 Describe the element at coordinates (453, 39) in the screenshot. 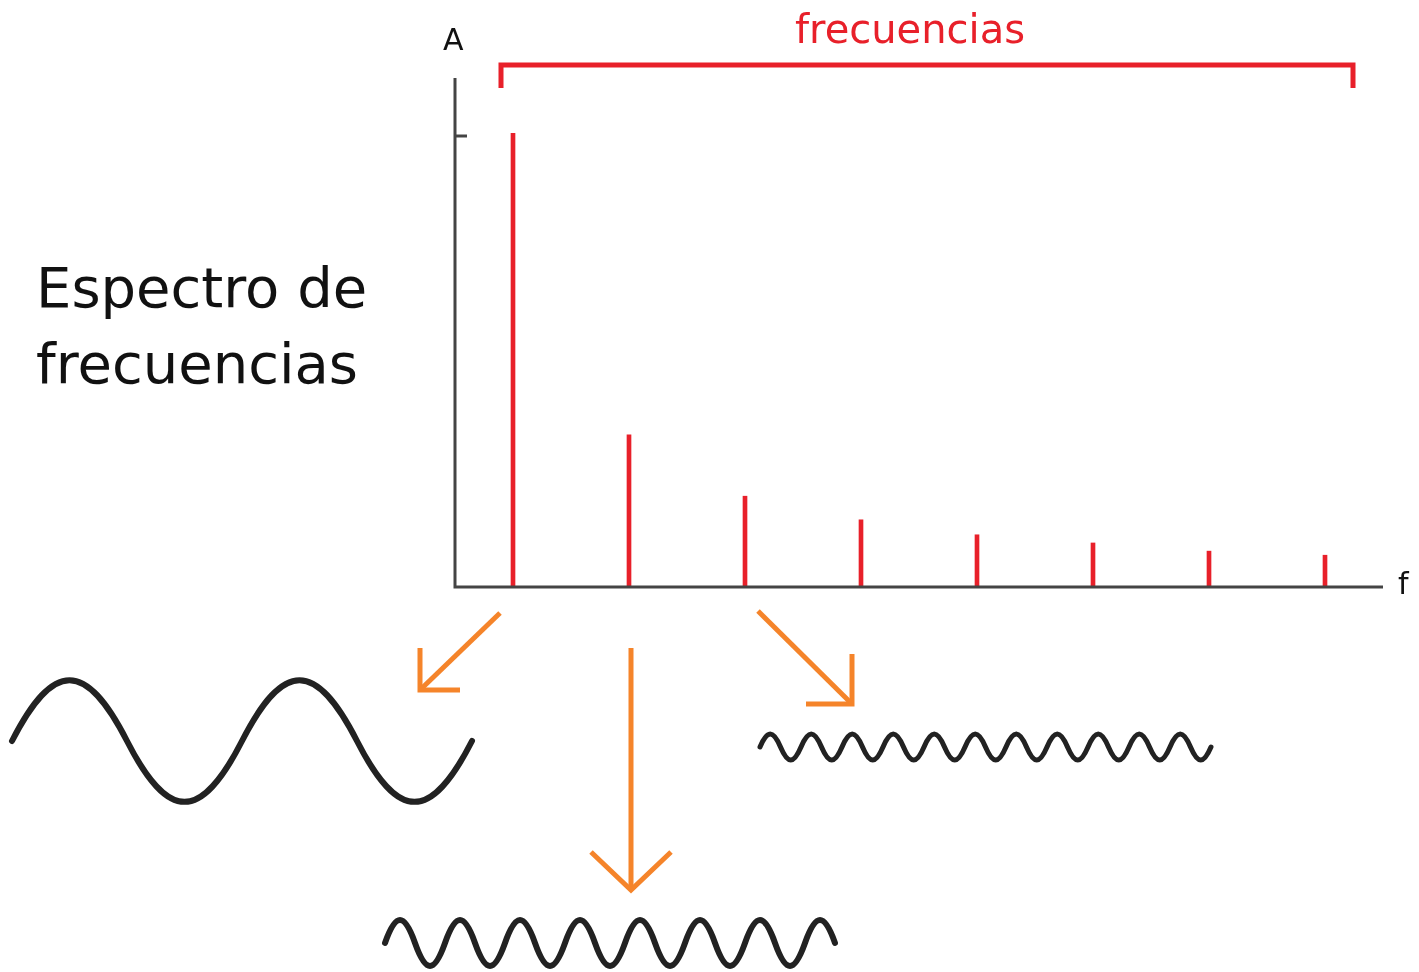

I see `y-axis-title: A` at that location.